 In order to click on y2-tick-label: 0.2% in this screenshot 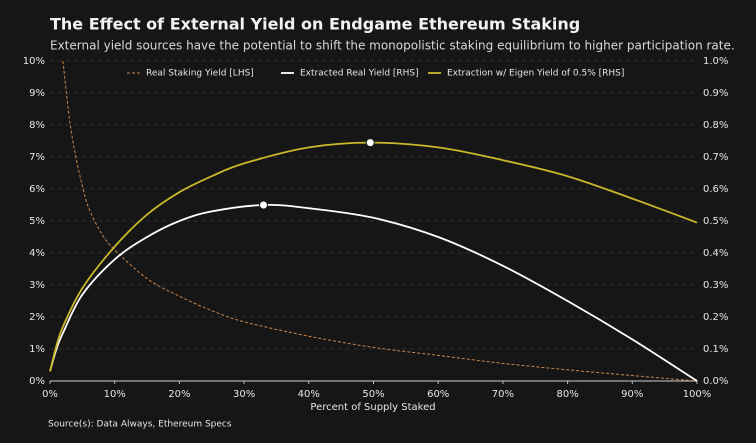, I will do `click(715, 317)`.